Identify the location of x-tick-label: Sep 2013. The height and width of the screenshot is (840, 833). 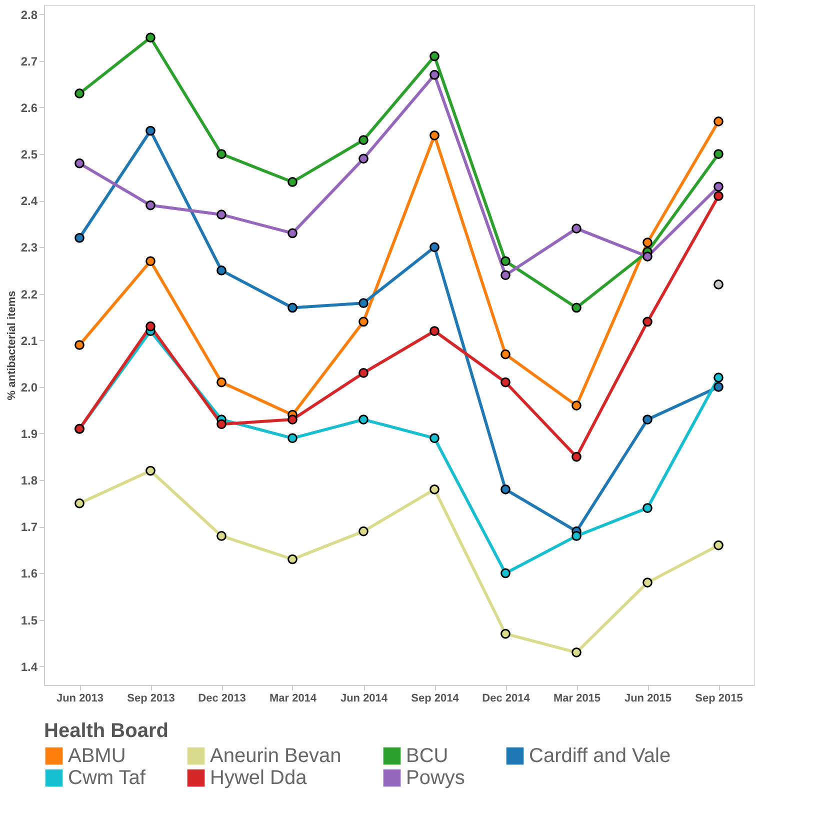
(151, 698).